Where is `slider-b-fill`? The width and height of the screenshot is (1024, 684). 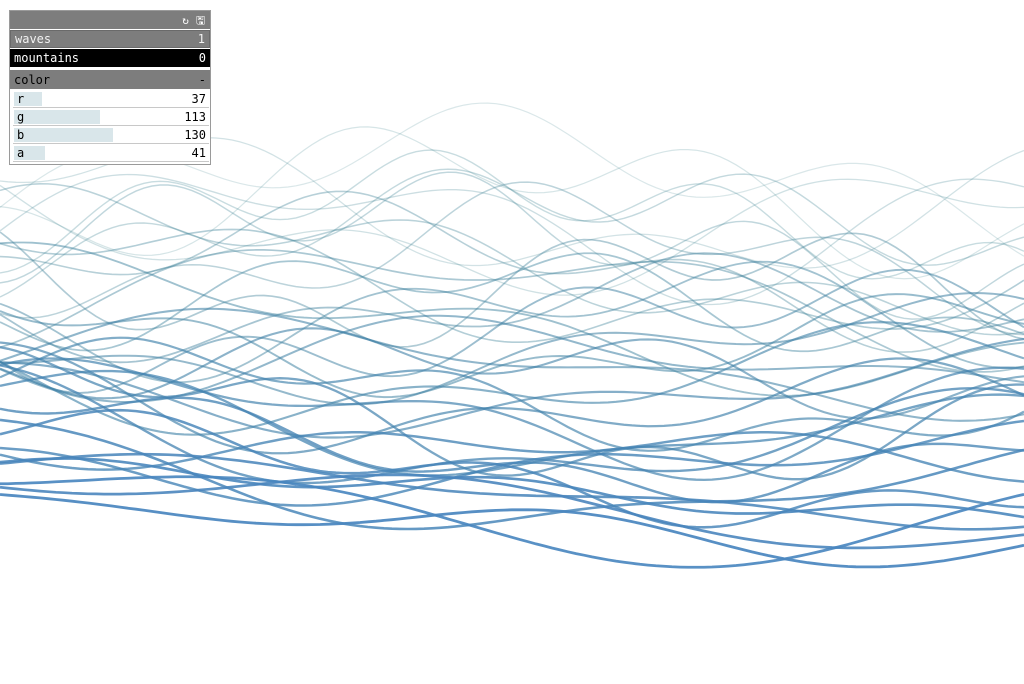
slider-b-fill is located at coordinates (63, 135).